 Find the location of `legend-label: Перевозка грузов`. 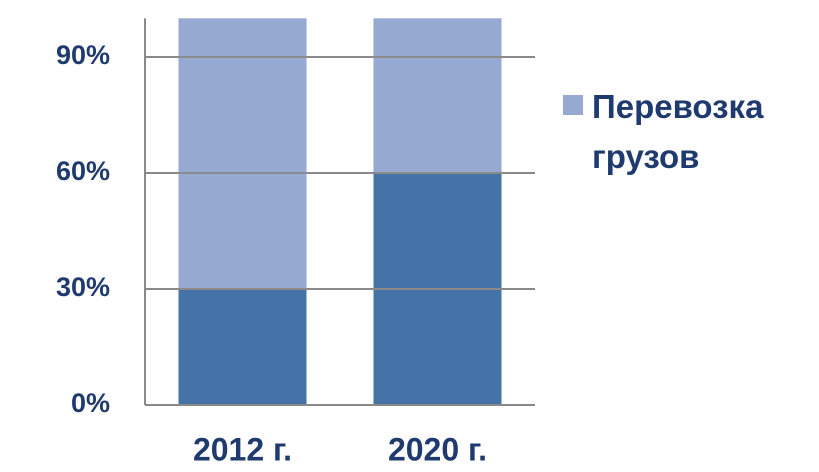

legend-label: Перевозка грузов is located at coordinates (678, 131).